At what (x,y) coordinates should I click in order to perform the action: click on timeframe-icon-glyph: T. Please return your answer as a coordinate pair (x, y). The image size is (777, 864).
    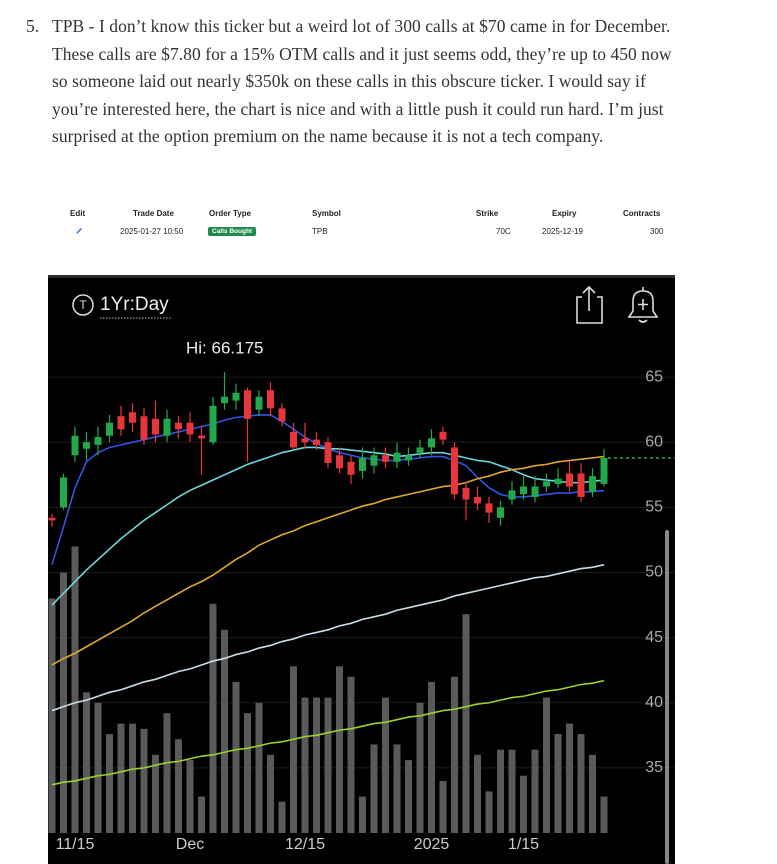
    Looking at the image, I should click on (83, 305).